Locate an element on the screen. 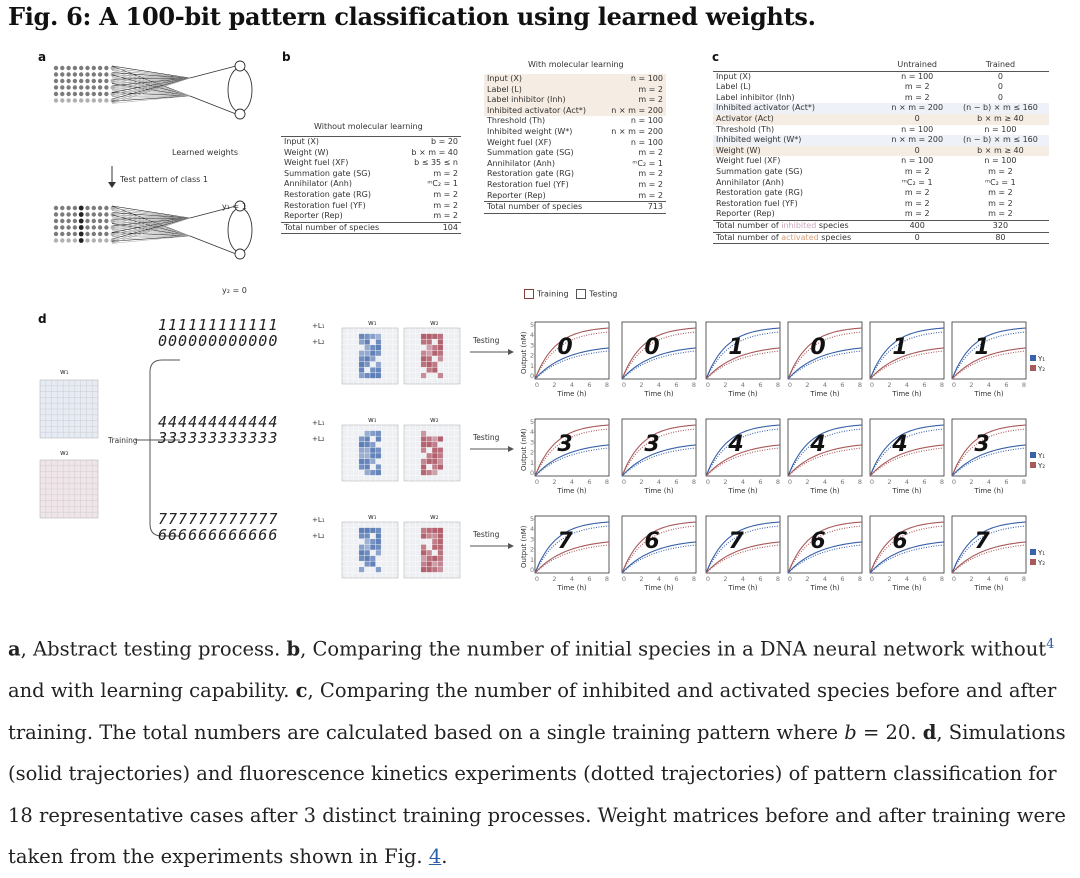  y-tick-label: 40 is located at coordinates (534, 432).